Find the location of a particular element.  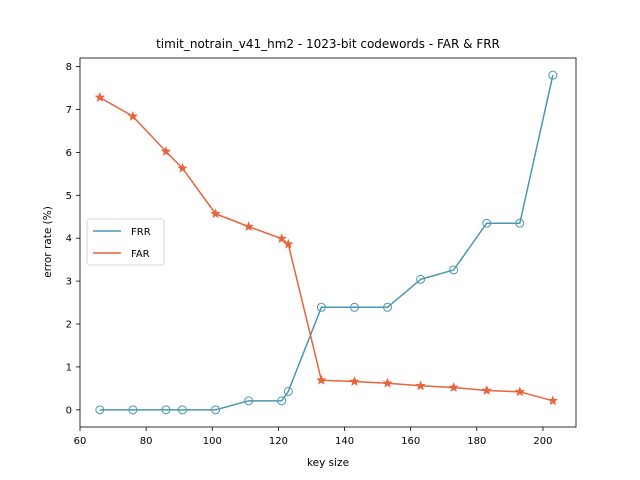

y-tick-label: 1 is located at coordinates (69, 367).